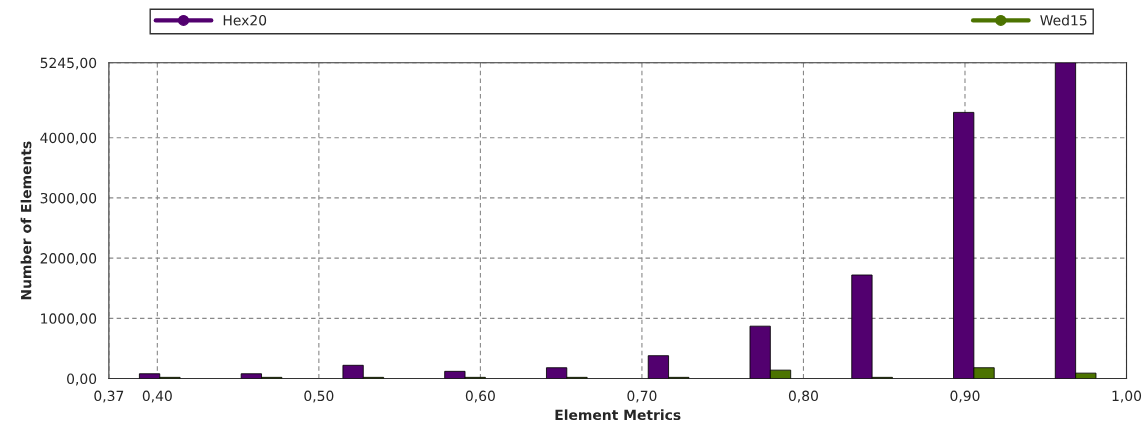 The width and height of the screenshot is (1146, 448). I want to click on x-axis-title: Element Metrics, so click(618, 415).